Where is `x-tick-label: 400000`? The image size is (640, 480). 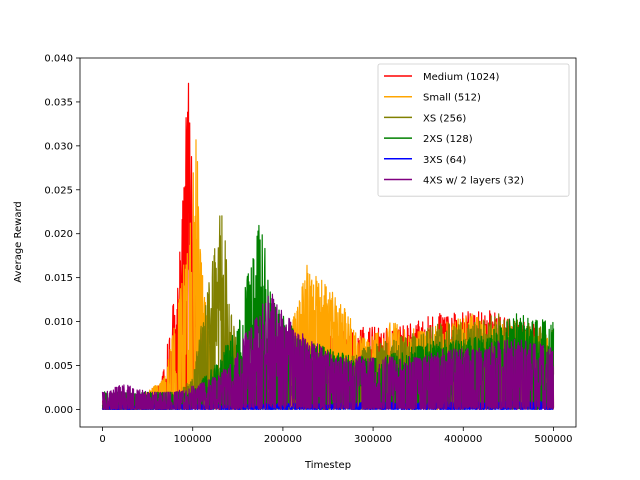 x-tick-label: 400000 is located at coordinates (463, 439).